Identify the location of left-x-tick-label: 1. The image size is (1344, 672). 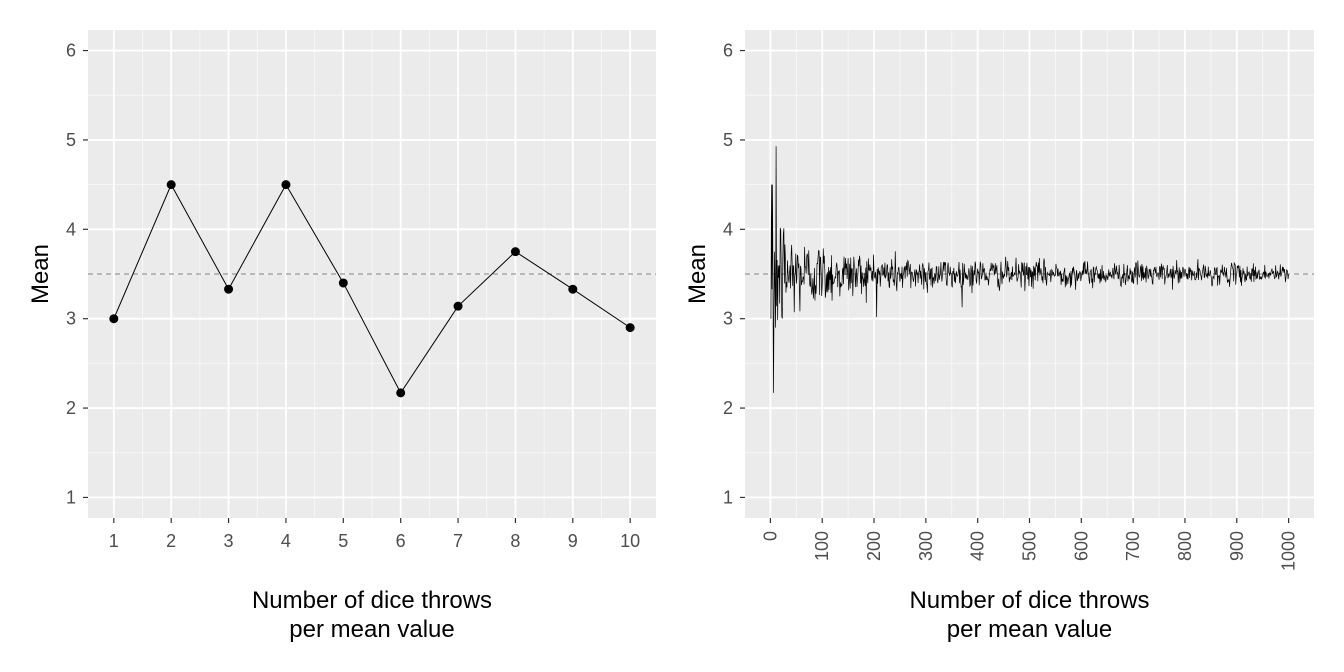
(114, 541).